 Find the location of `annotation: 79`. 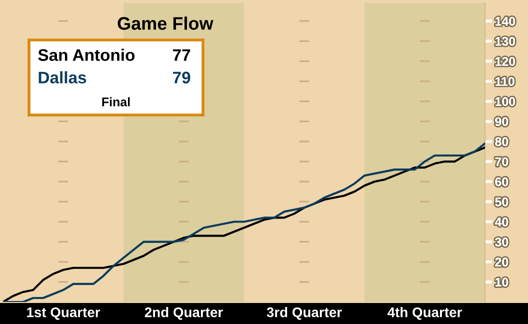

annotation: 79 is located at coordinates (181, 78).